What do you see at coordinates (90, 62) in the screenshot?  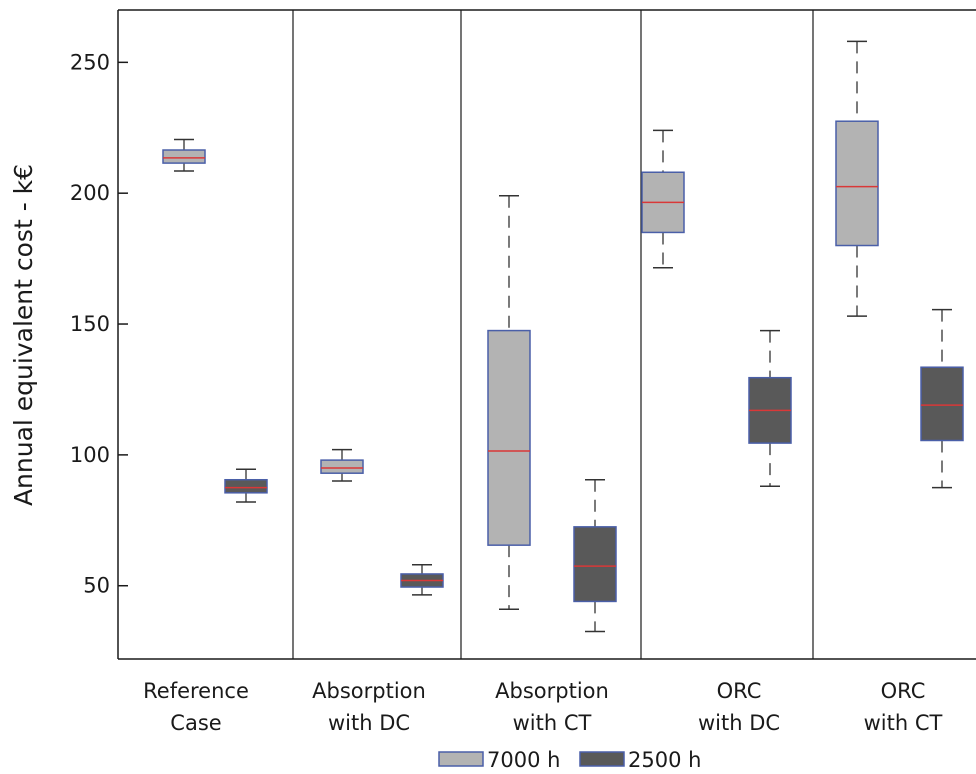 I see `y-tick-label: 250` at bounding box center [90, 62].